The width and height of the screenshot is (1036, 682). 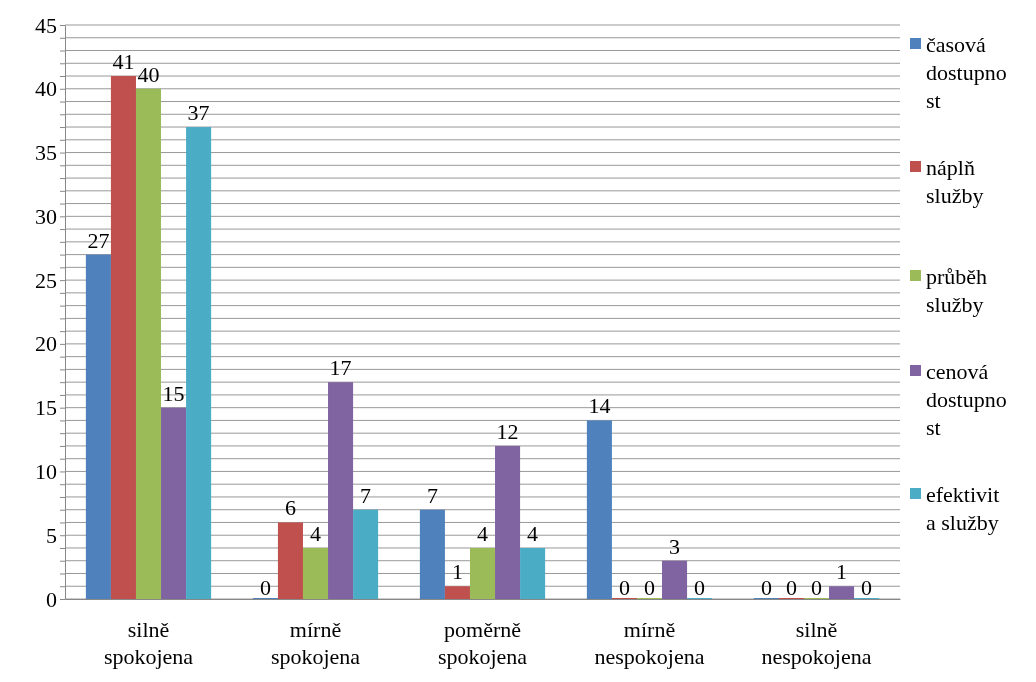 What do you see at coordinates (173, 393) in the screenshot?
I see `data-label: 15` at bounding box center [173, 393].